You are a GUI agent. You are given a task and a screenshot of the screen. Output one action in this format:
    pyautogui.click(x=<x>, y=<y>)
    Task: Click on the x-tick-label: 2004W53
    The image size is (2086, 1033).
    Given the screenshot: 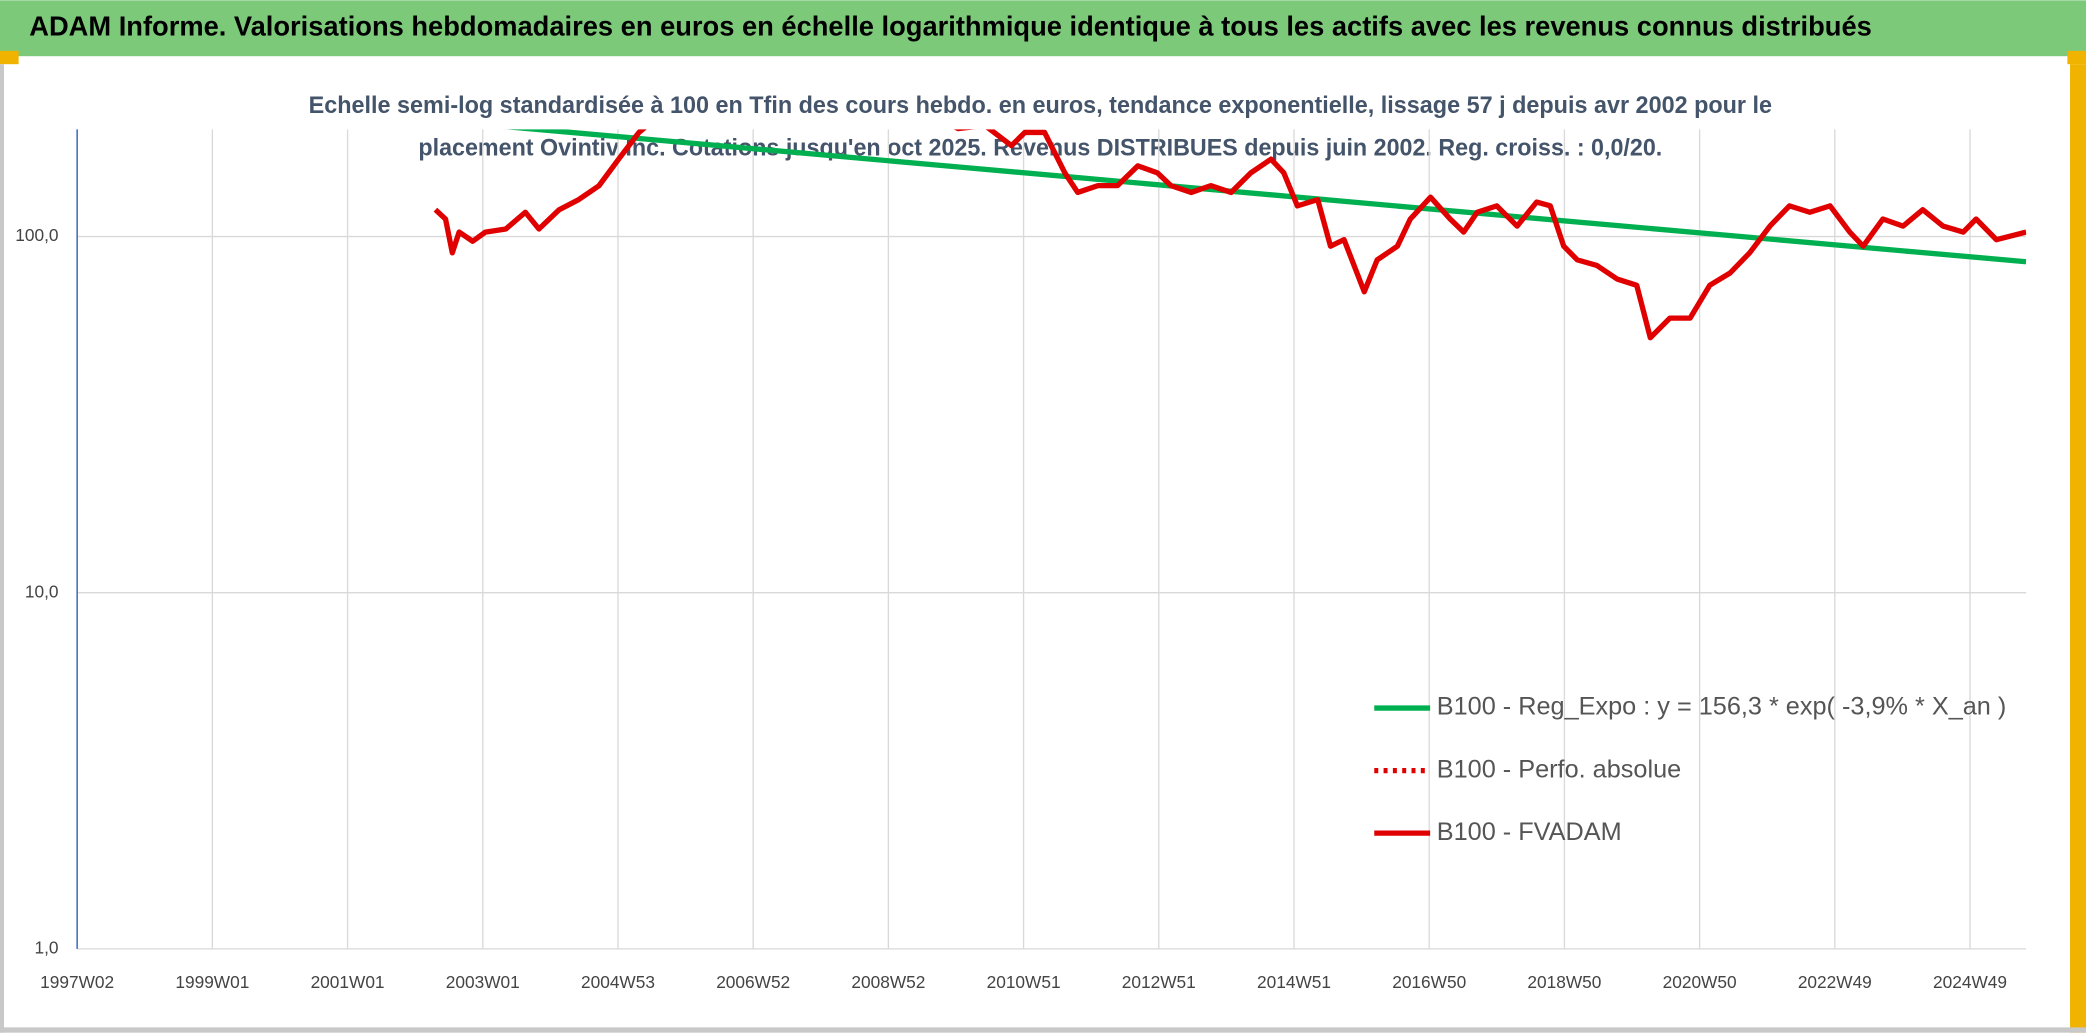 What is the action you would take?
    pyautogui.click(x=618, y=982)
    